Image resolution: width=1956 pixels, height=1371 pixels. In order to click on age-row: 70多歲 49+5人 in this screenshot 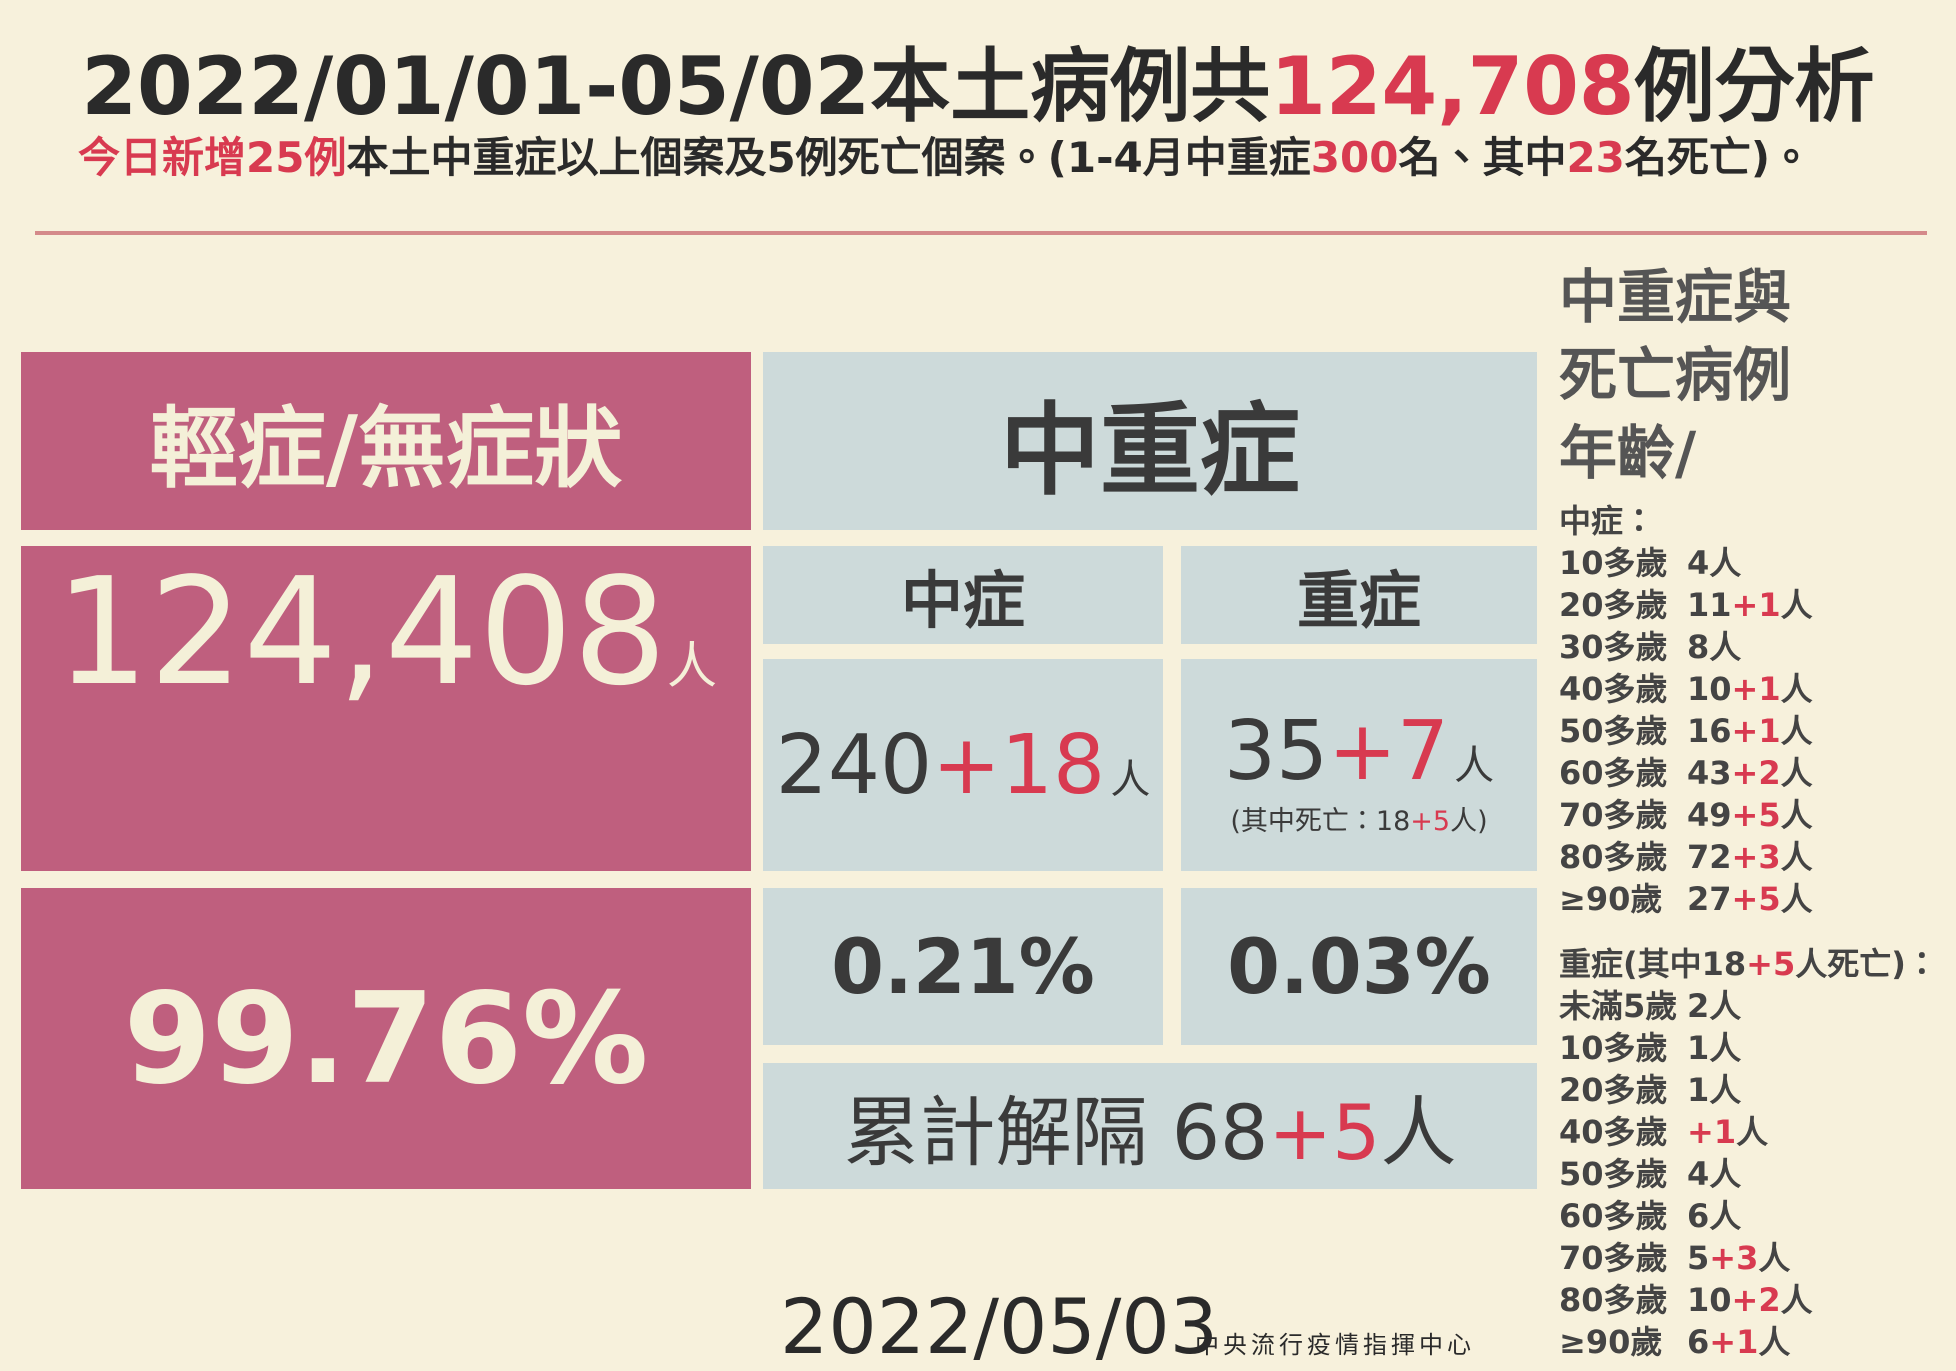, I will do `click(1686, 813)`.